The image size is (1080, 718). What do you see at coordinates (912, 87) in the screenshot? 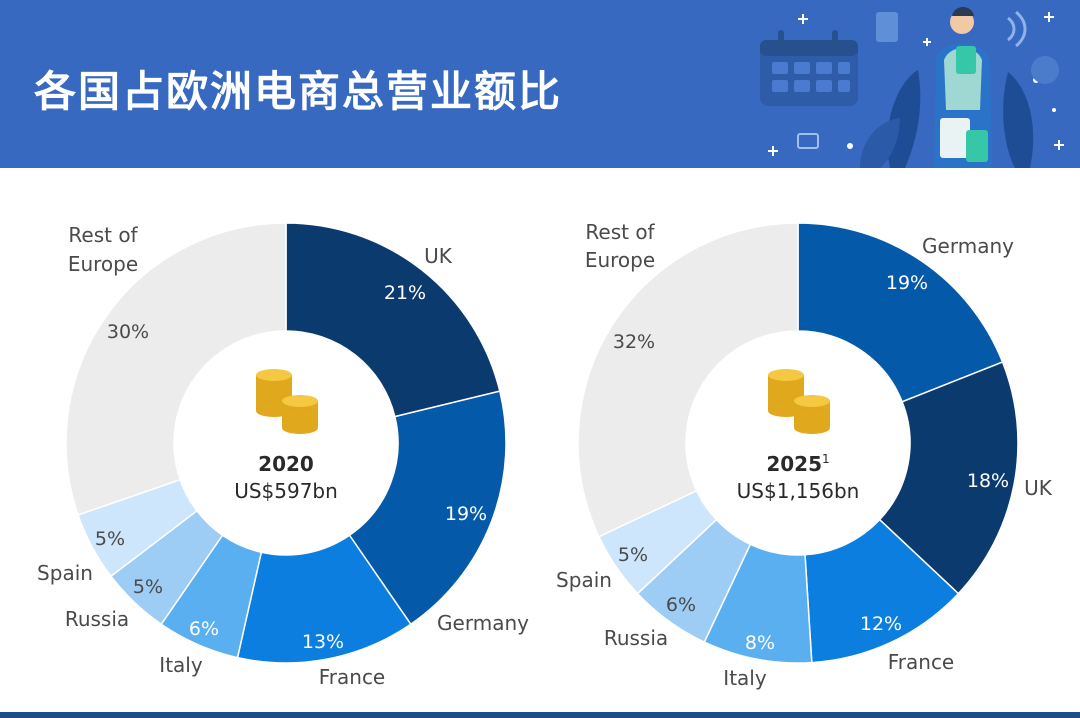
I see `shopping-illustration-icon` at bounding box center [912, 87].